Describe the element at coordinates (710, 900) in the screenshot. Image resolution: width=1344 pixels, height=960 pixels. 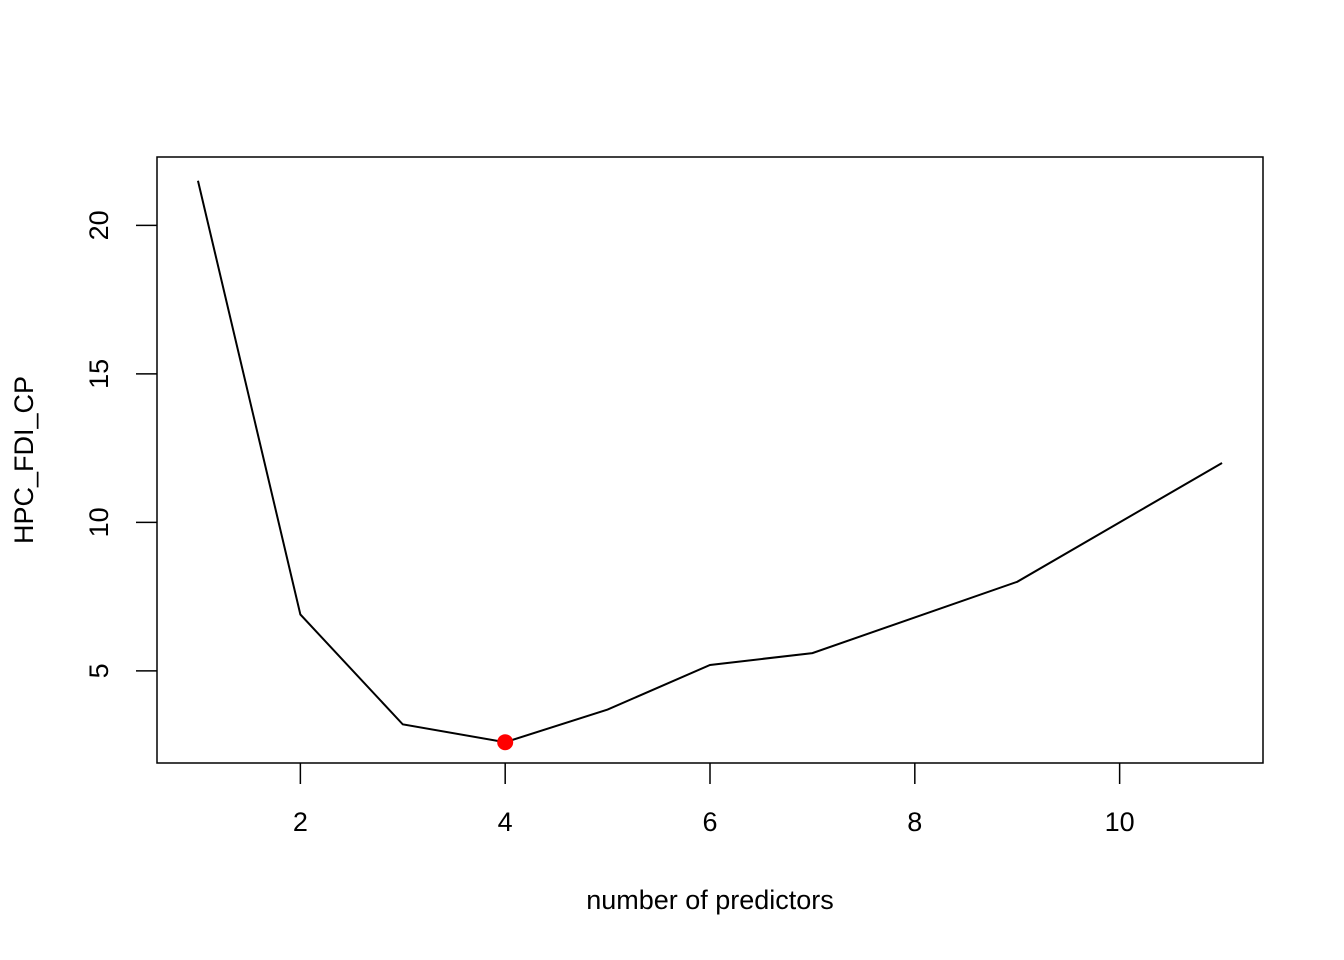
I see `x-axis-label: number of predictors` at that location.